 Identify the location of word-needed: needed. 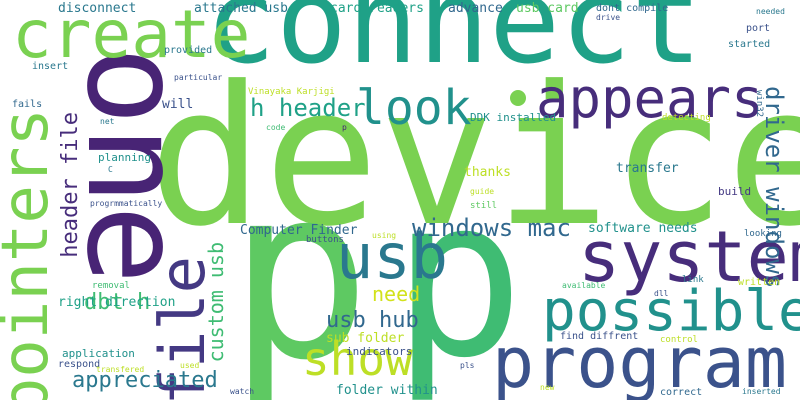
(770, 11).